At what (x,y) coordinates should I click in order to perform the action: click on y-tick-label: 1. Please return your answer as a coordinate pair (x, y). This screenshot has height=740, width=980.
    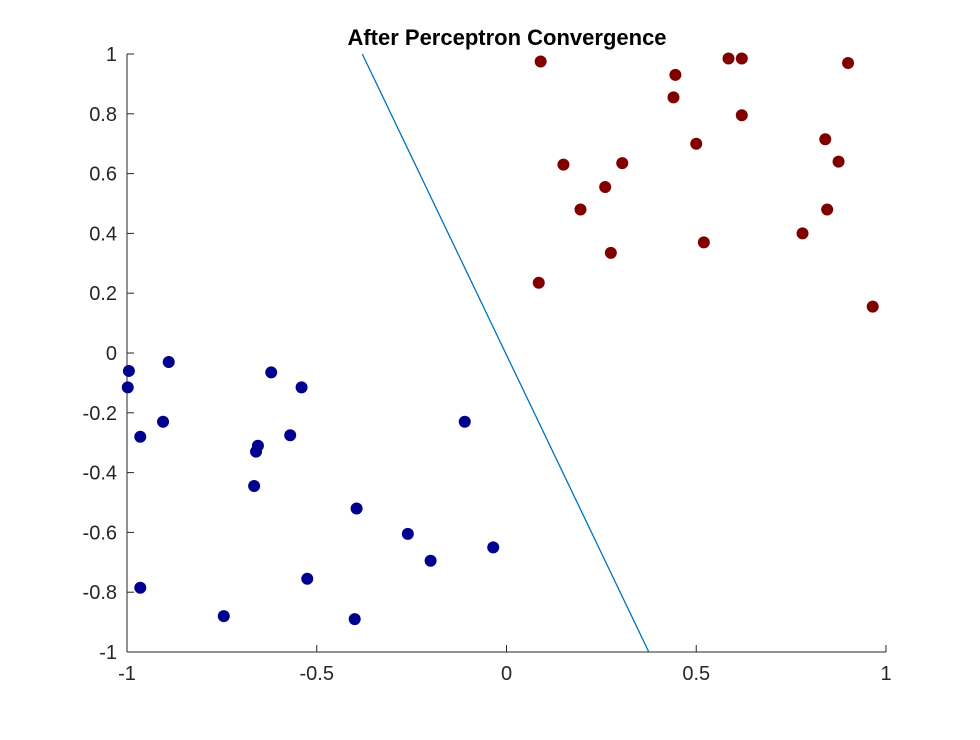
    Looking at the image, I should click on (111, 55).